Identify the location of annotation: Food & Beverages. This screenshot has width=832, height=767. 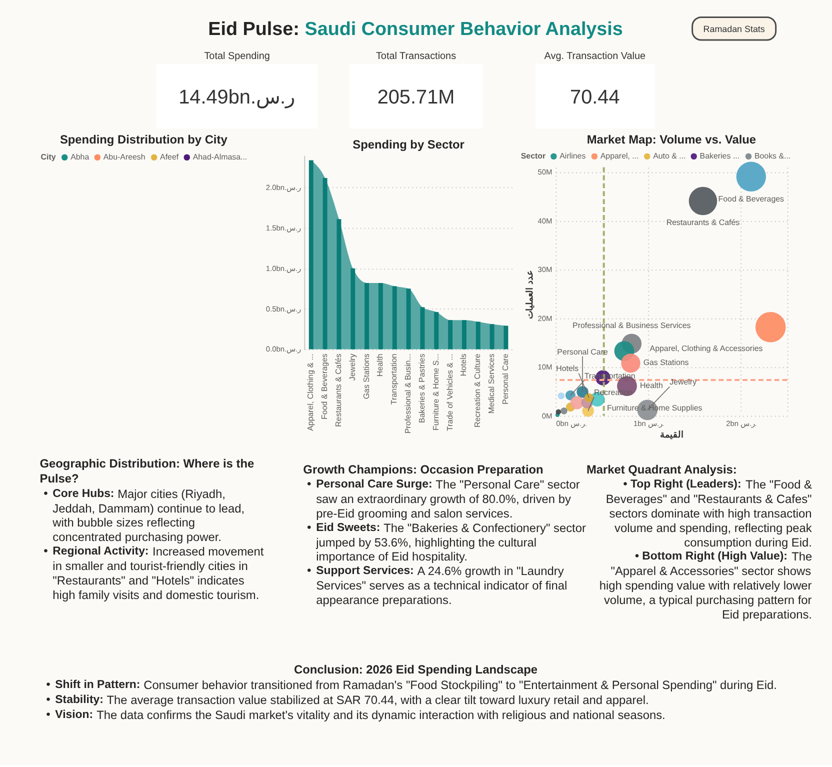
(751, 199).